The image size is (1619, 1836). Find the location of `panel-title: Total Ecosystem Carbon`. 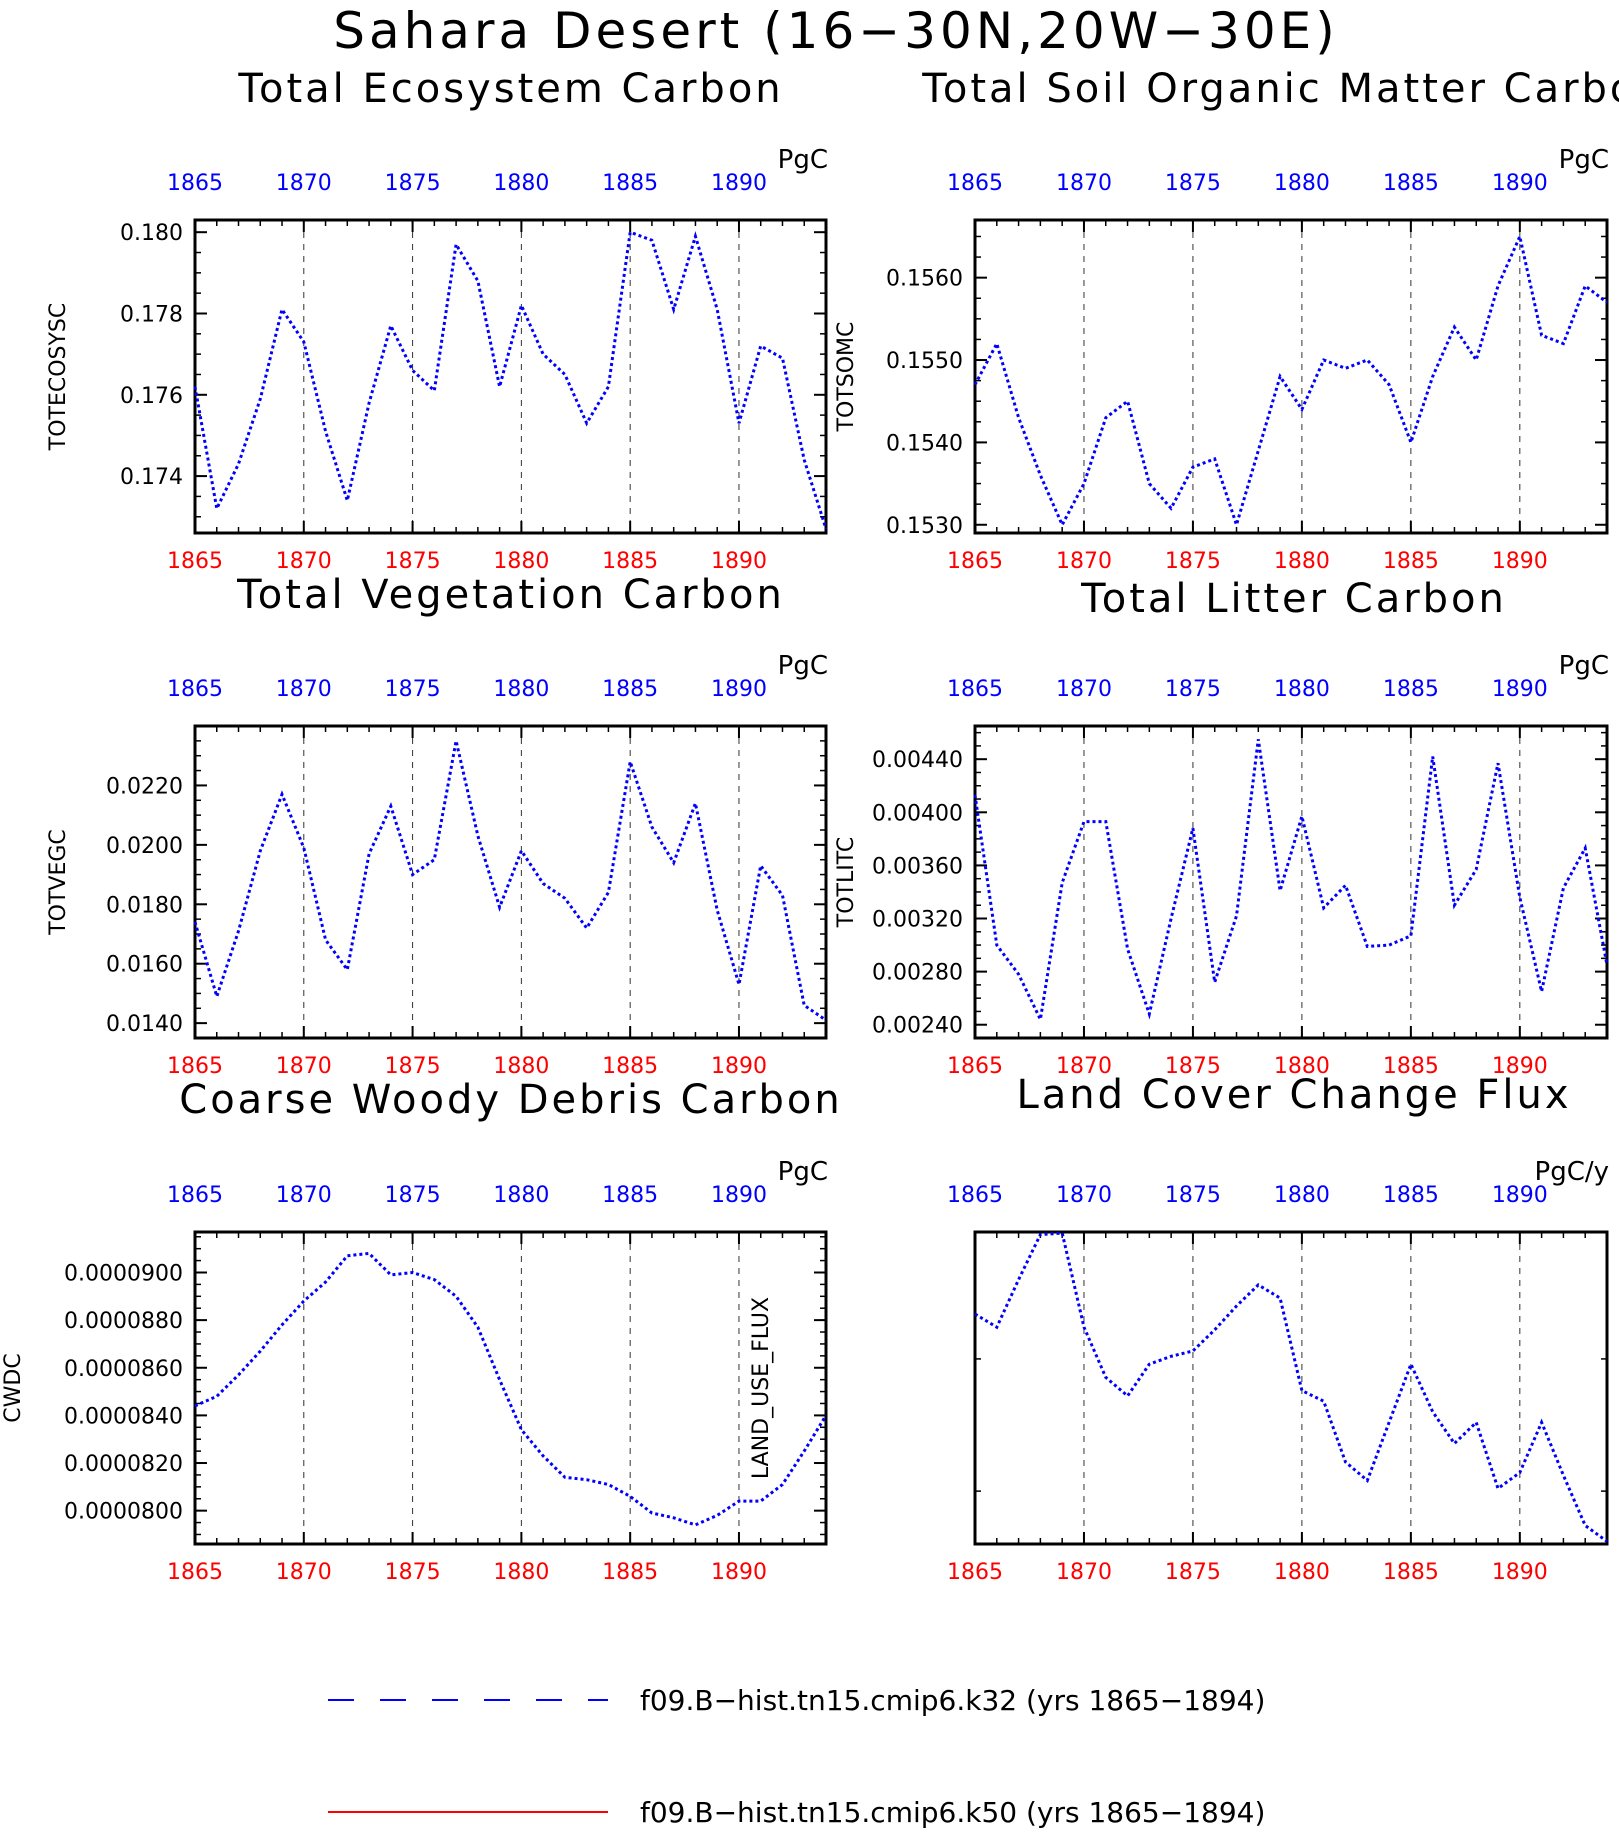

panel-title: Total Ecosystem Carbon is located at coordinates (510, 89).